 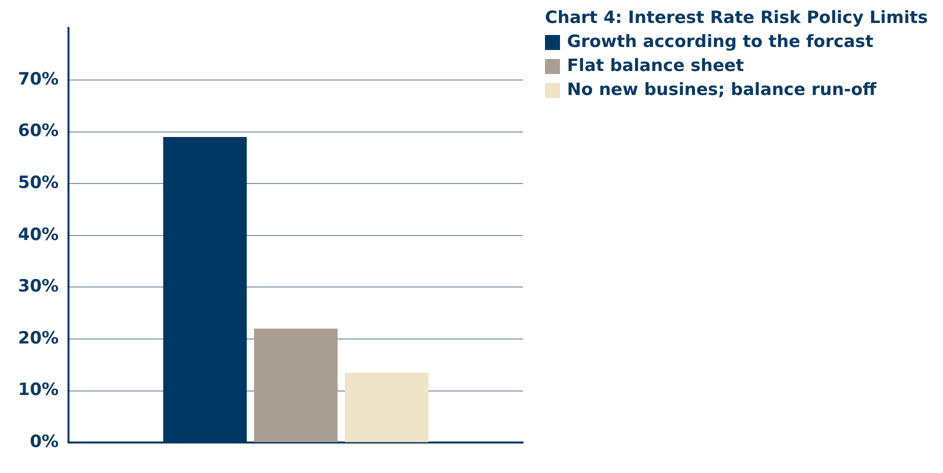 I want to click on y-tick-label: 50%, so click(x=38, y=183).